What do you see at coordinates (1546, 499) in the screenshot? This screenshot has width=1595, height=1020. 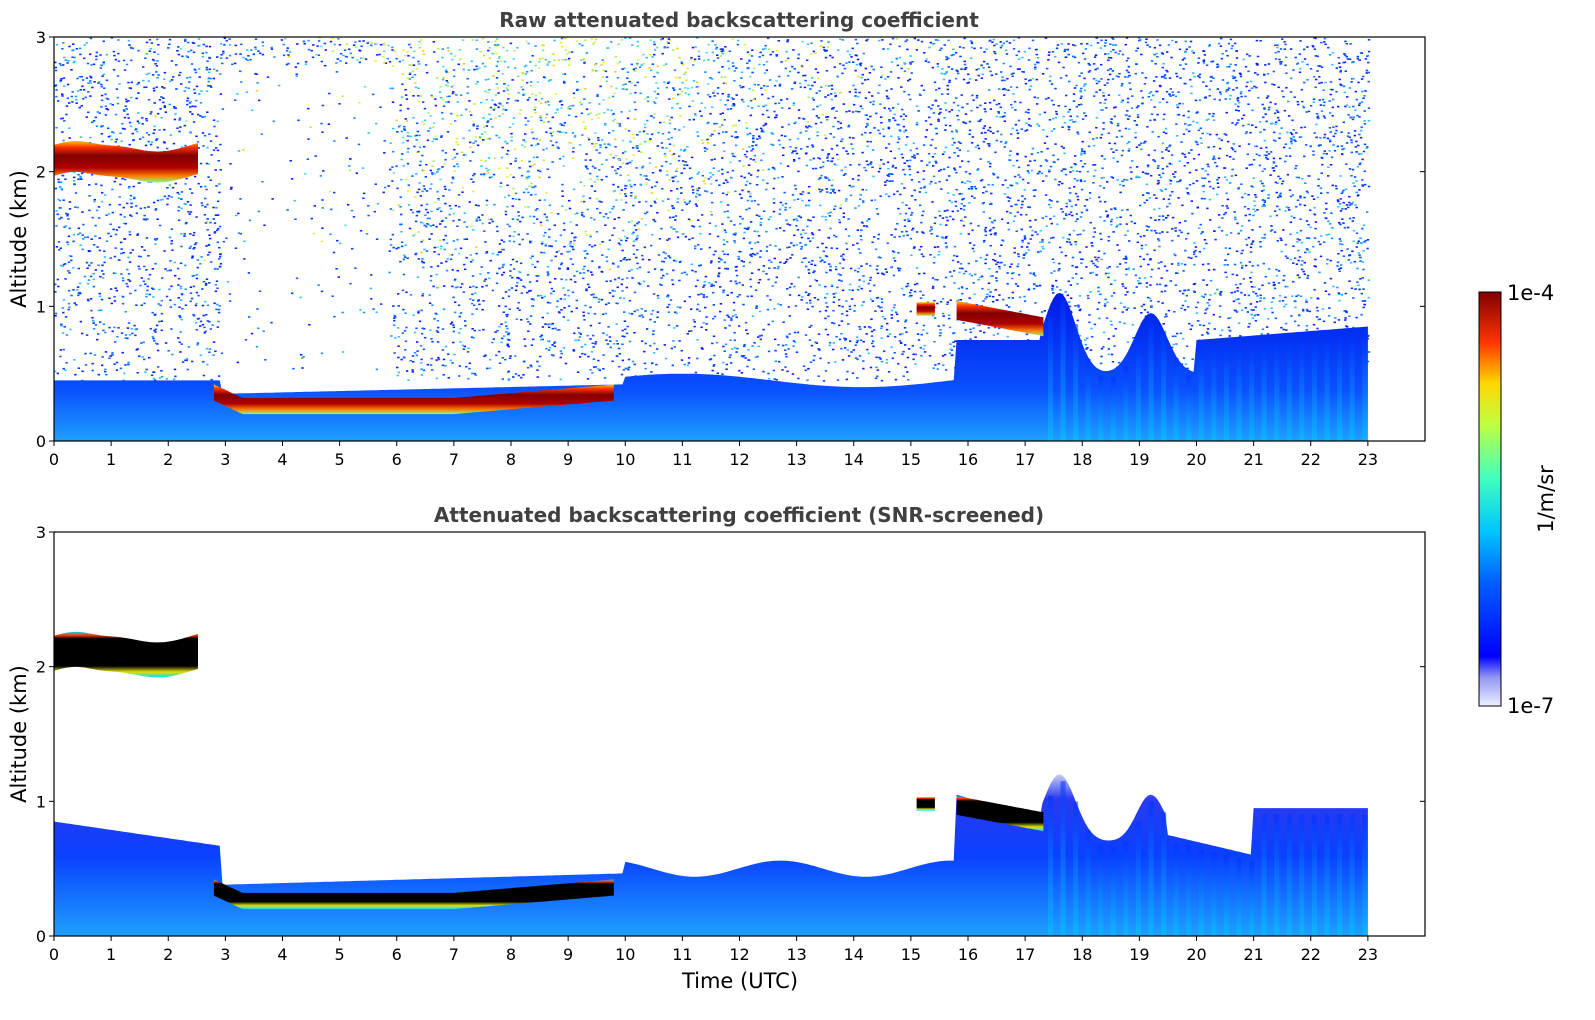 I see `colorbar-unit-label: 1/m/sr` at bounding box center [1546, 499].